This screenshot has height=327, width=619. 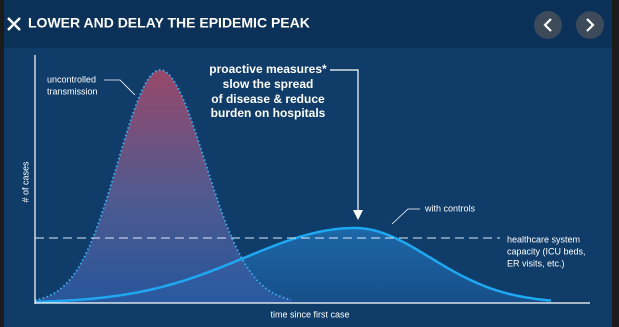 I want to click on prev-icon, so click(x=547, y=25).